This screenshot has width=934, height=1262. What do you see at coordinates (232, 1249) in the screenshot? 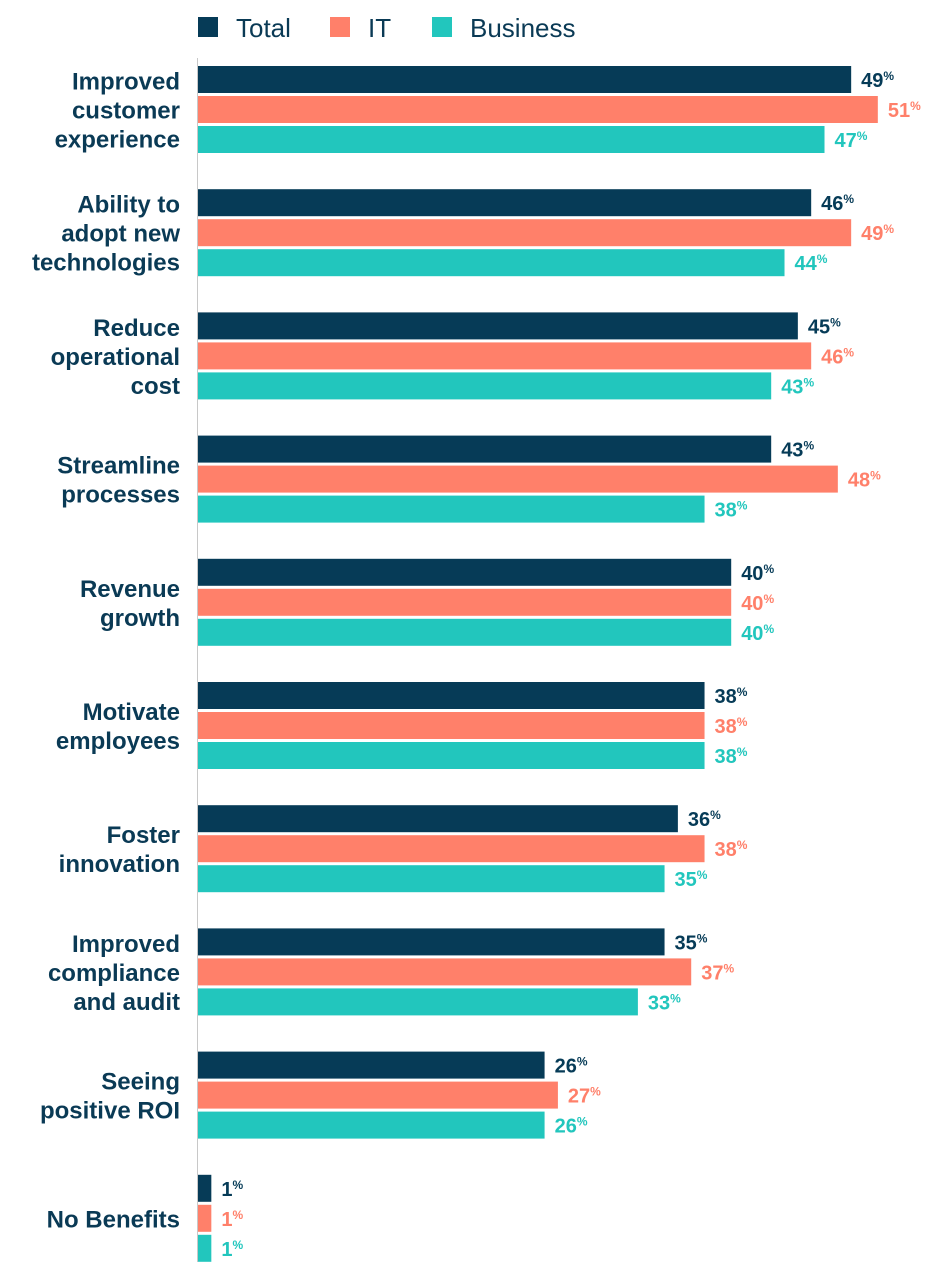
I see `value-label-business-no-benefits: 1%` at bounding box center [232, 1249].